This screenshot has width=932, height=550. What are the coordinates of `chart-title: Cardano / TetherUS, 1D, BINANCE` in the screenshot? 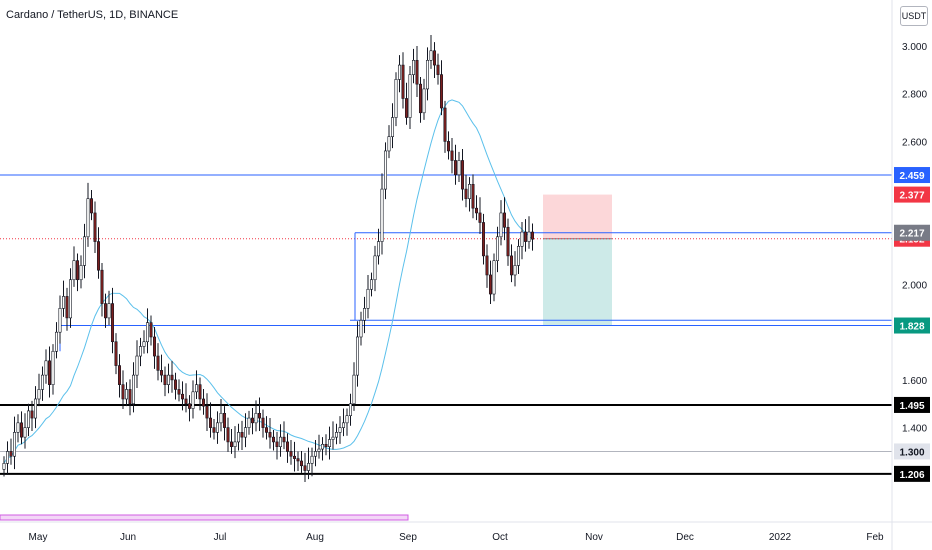 It's located at (92, 15).